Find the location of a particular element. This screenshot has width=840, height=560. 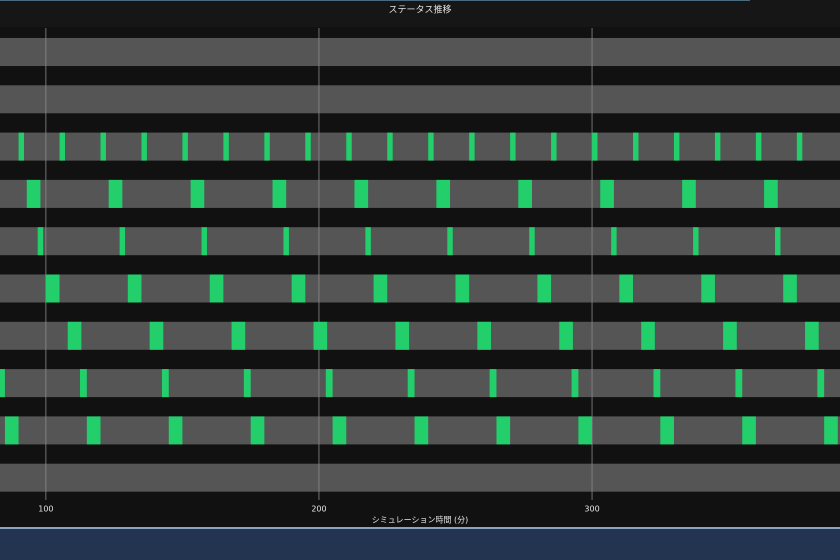

title-bar is located at coordinates (420, 13).